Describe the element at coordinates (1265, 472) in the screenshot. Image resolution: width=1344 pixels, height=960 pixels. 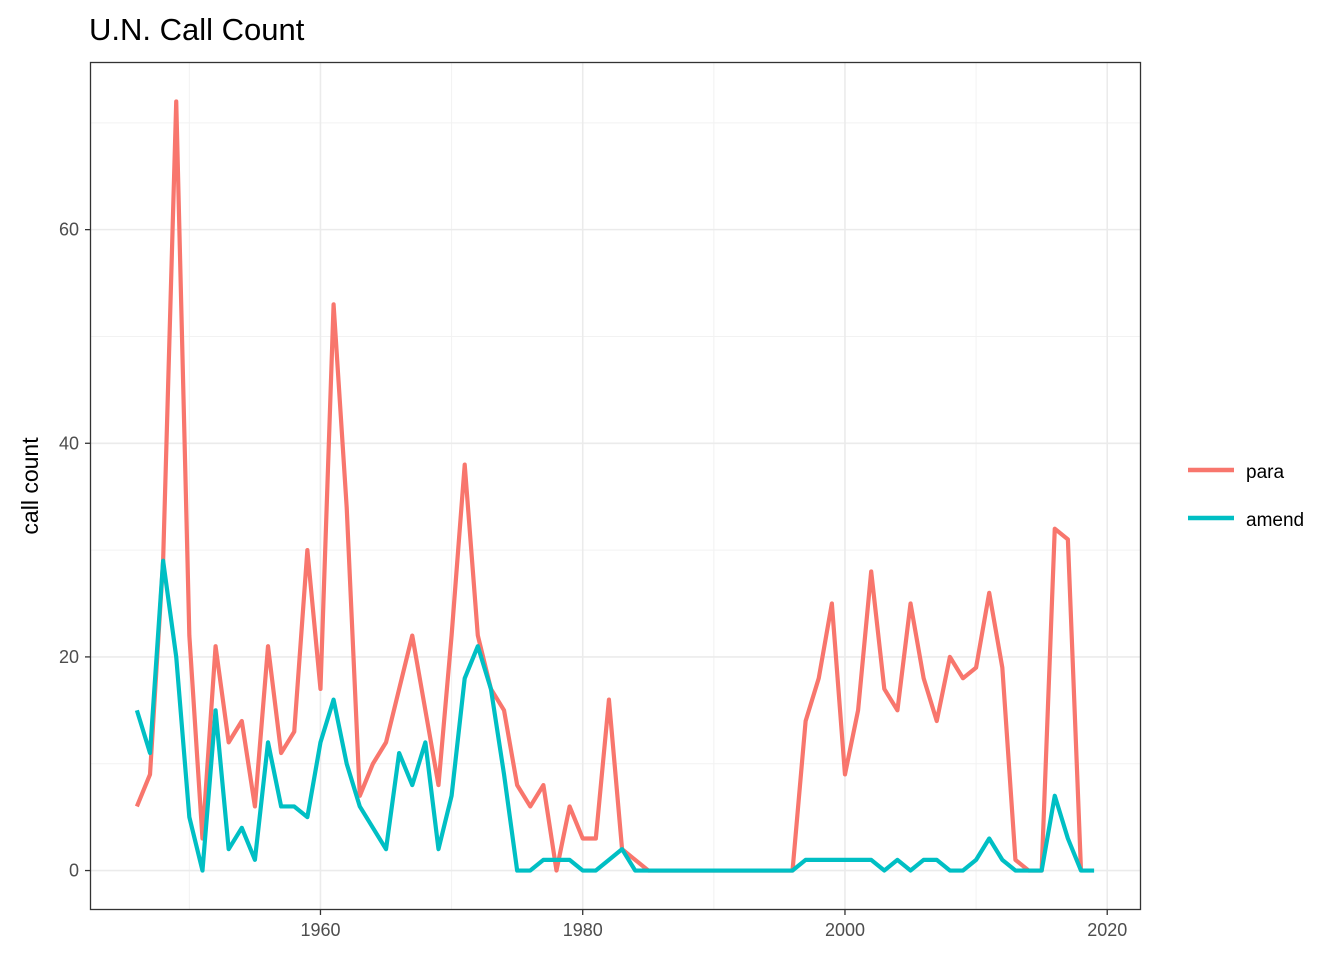
I see `legend-label-para: para` at that location.